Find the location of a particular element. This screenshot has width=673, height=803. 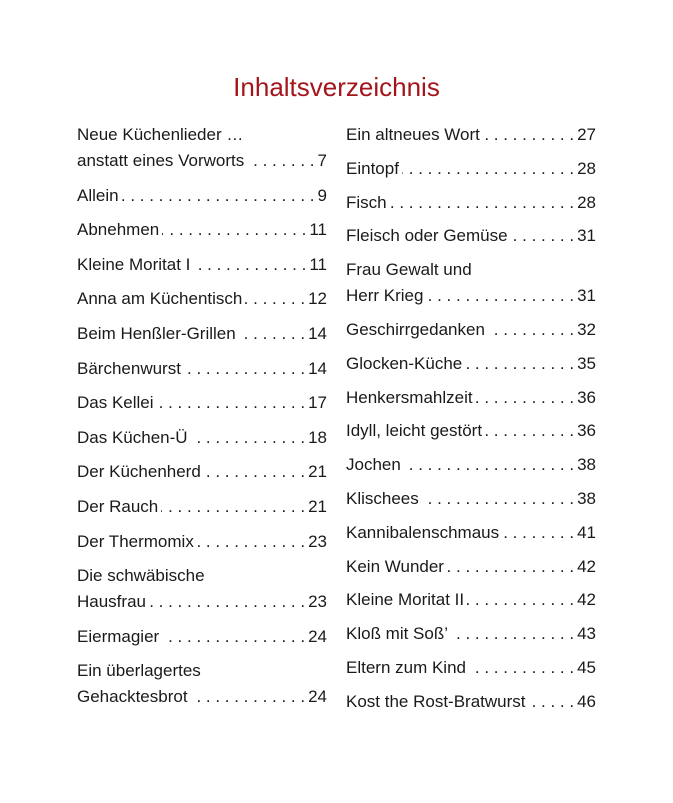

toc-entry-line: Ein überlagertes is located at coordinates (202, 671).